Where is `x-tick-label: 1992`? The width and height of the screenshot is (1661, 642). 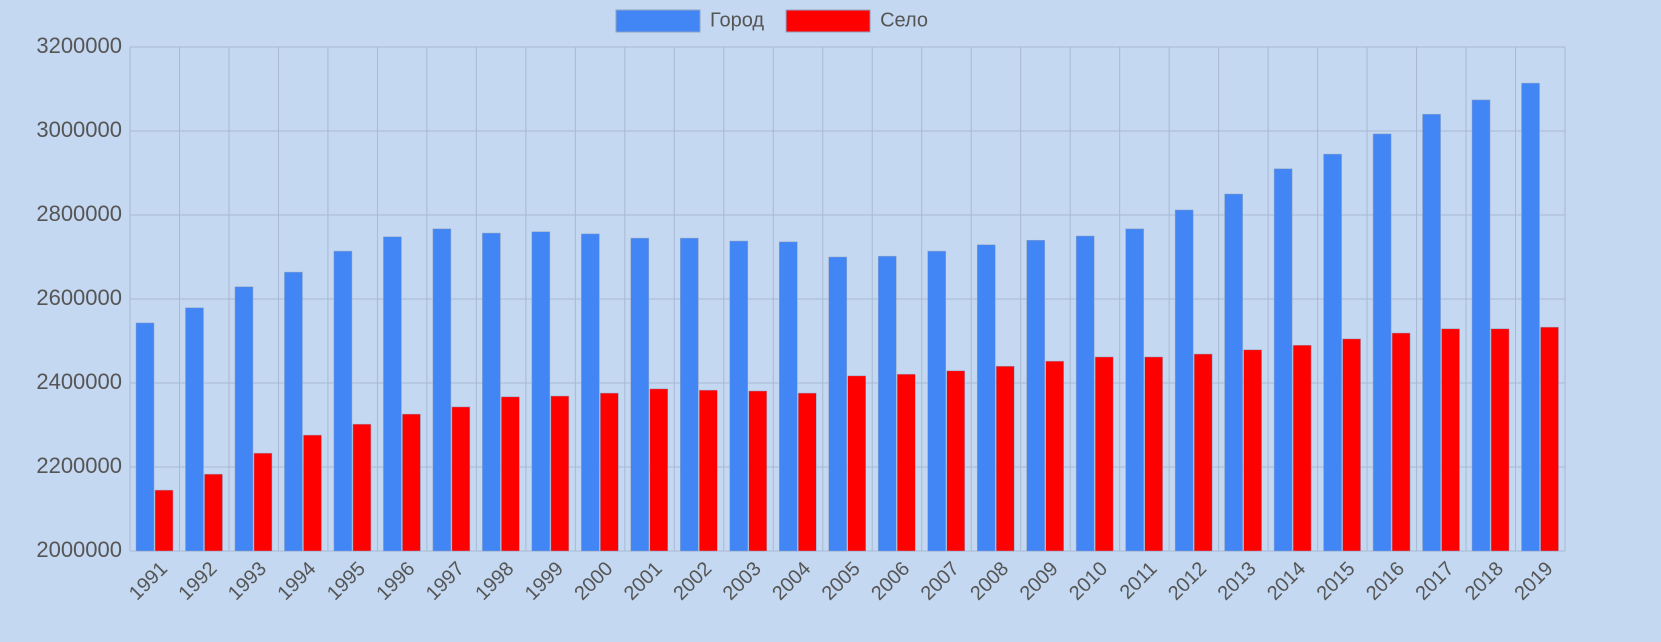 x-tick-label: 1992 is located at coordinates (197, 581).